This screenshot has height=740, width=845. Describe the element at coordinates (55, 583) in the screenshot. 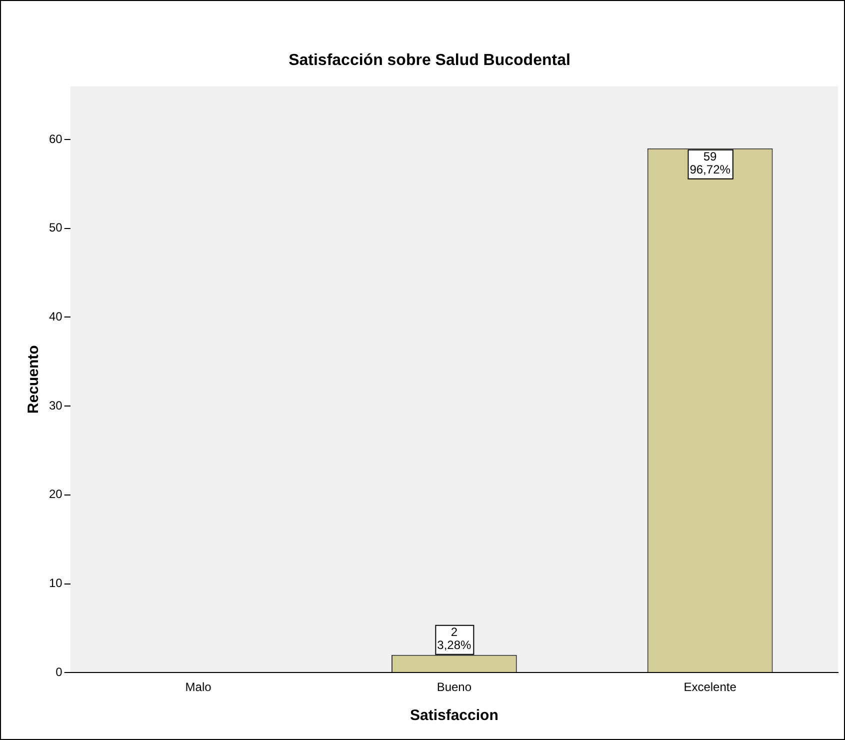

I see `y-tick-label: 10` at that location.